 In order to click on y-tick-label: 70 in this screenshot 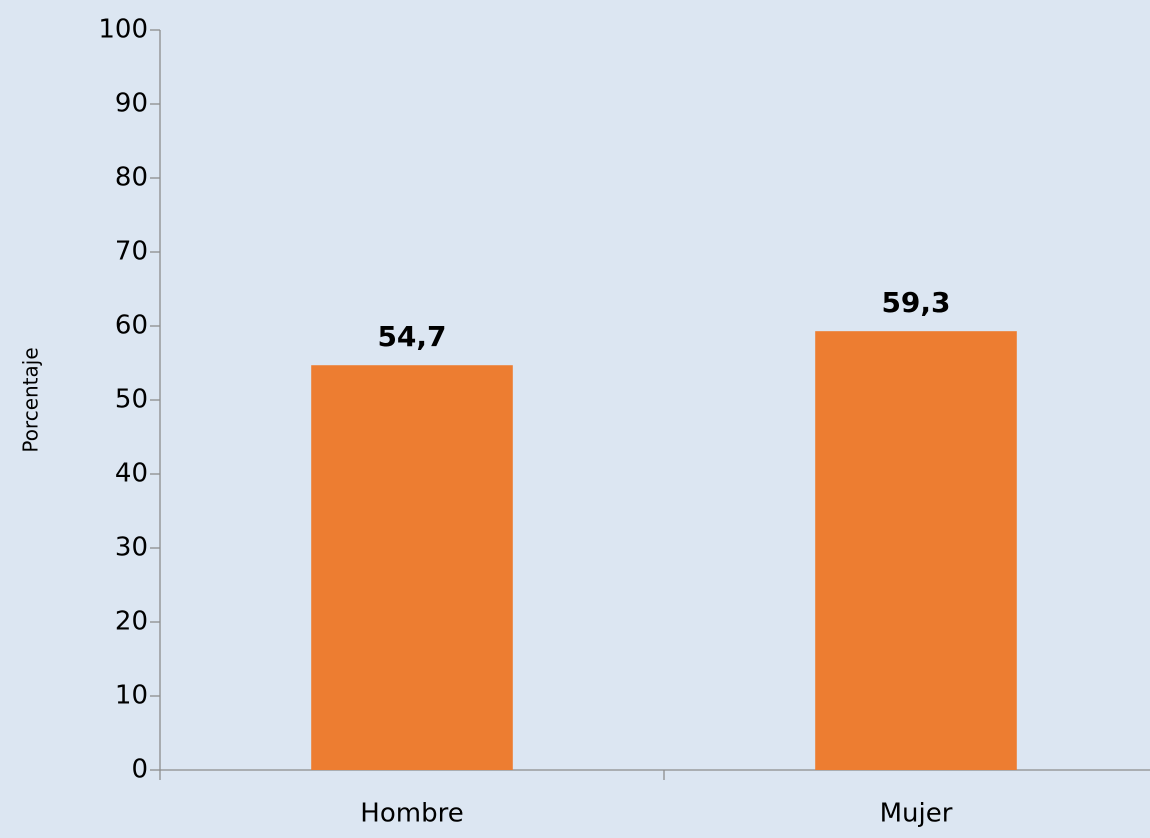, I will do `click(131, 252)`.